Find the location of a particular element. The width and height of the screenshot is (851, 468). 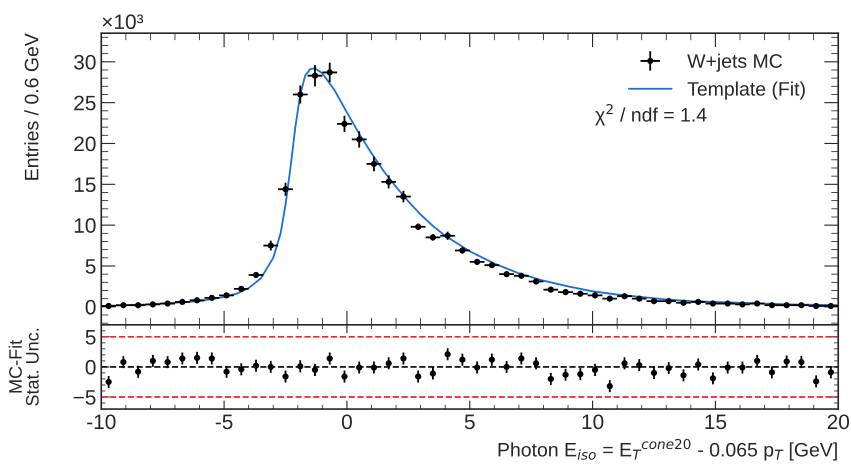

annotation: χ$^{2}$ / ndf = 1.4 is located at coordinates (650, 115).